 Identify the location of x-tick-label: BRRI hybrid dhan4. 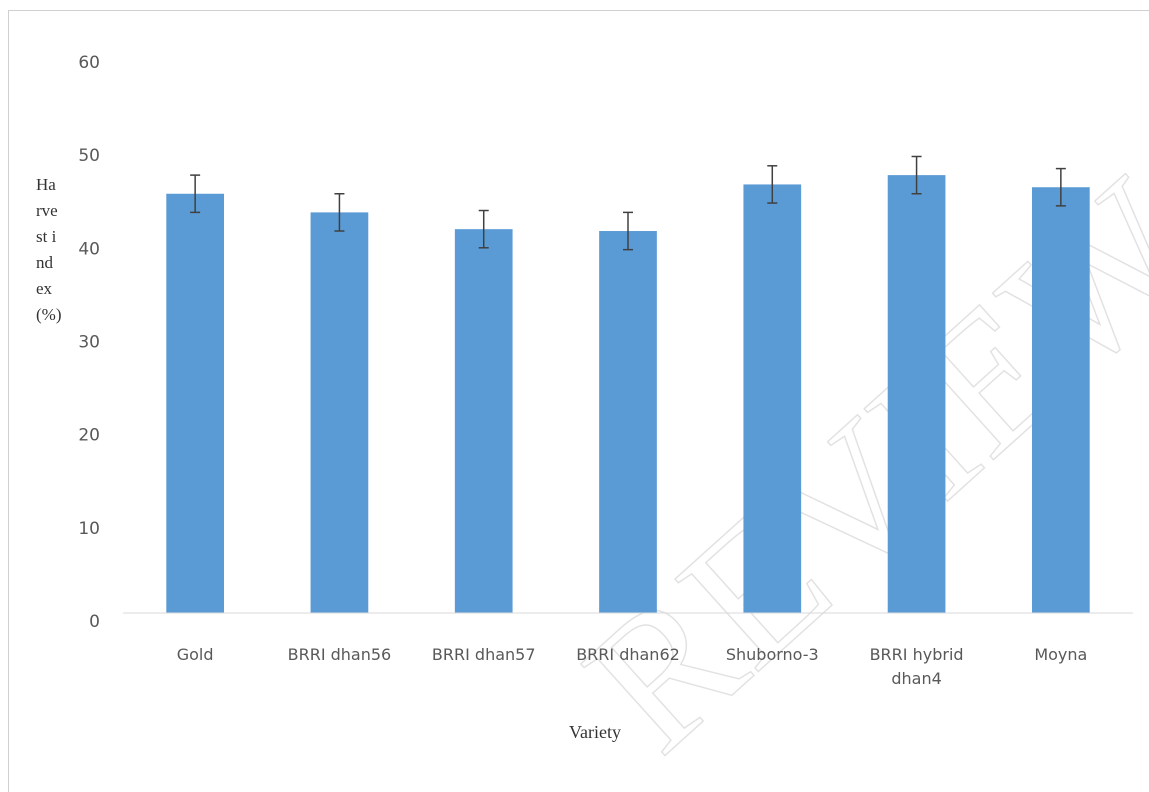
(916, 666).